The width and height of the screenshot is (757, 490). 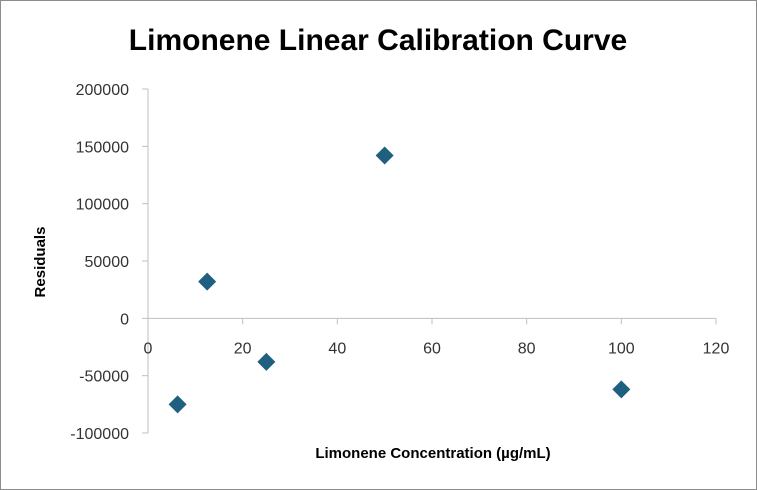 What do you see at coordinates (148, 348) in the screenshot?
I see `x-tick-label: 0` at bounding box center [148, 348].